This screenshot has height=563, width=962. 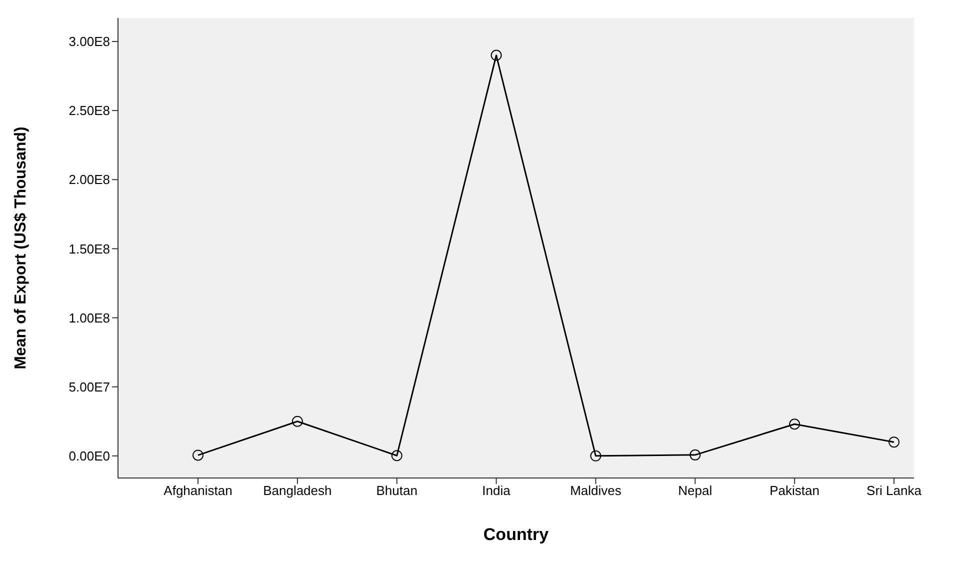 I want to click on y-axis-title: Mean of Export (US$ Thousand), so click(x=21, y=248).